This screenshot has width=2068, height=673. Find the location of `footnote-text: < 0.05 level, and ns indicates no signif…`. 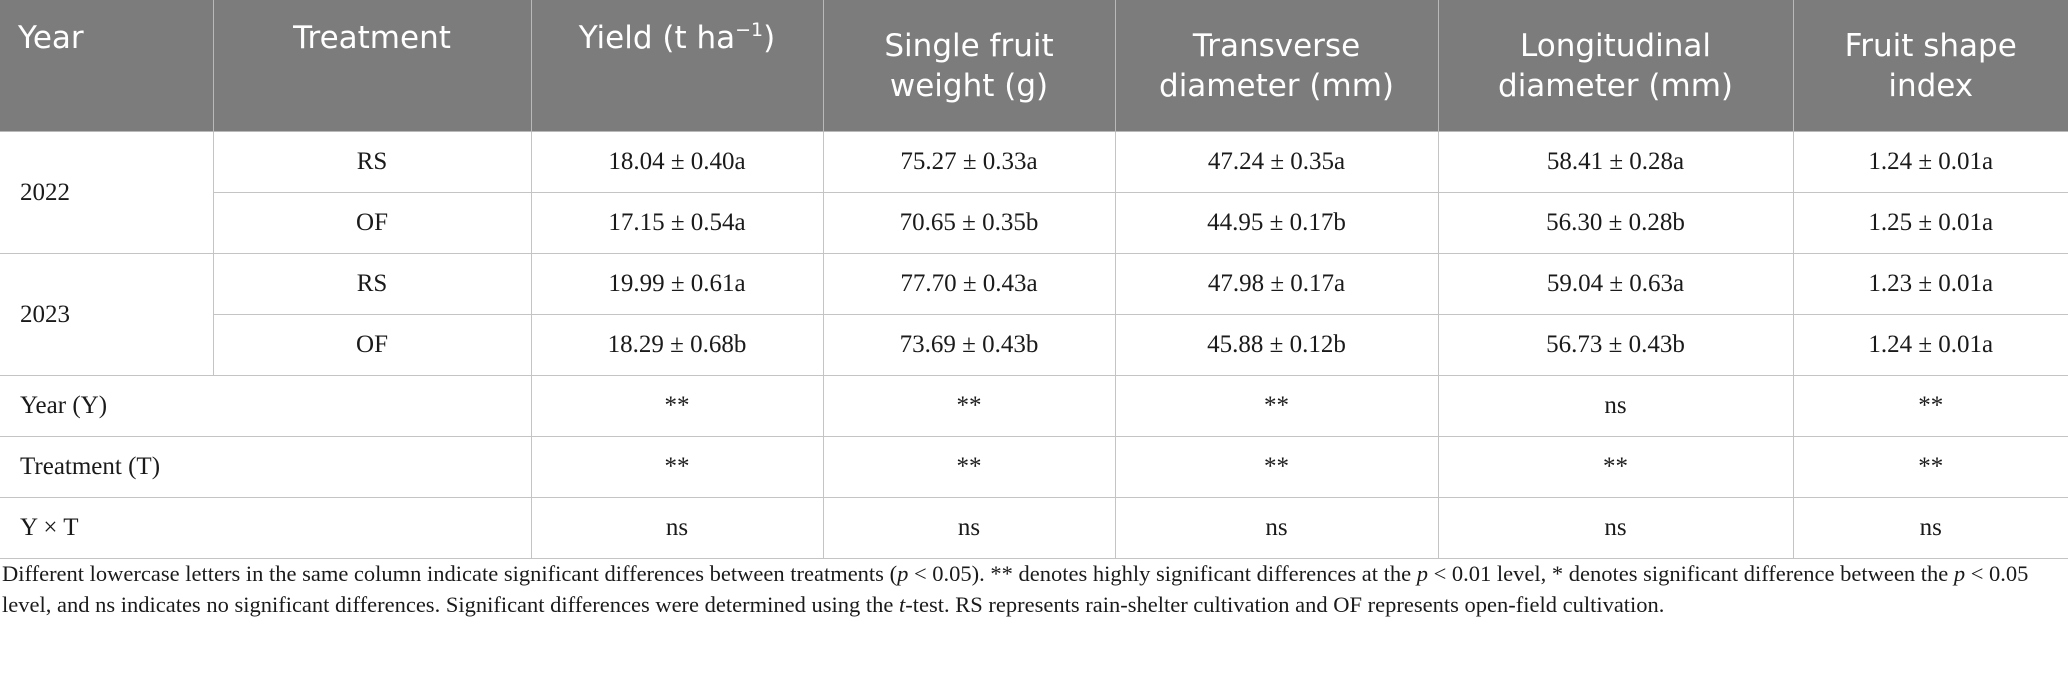

footnote-text: < 0.05 level, and ns indicates no signif… is located at coordinates (1015, 589).